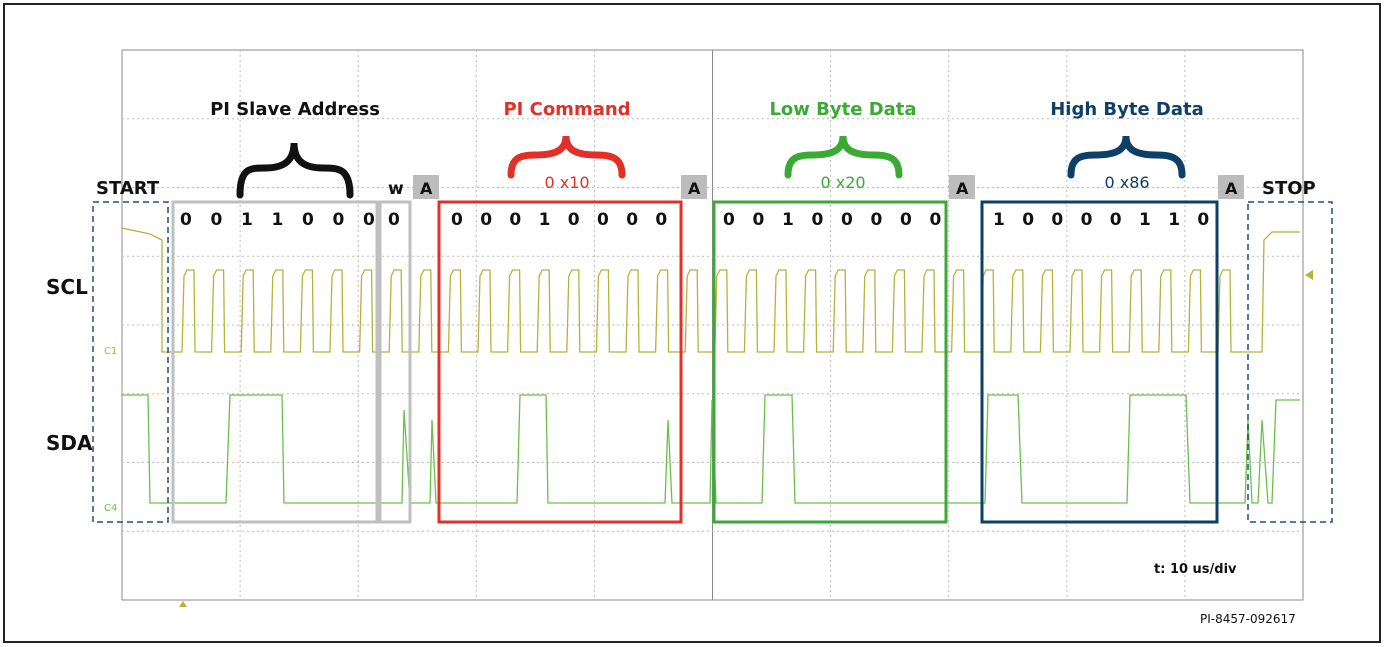 Image resolution: width=1385 pixels, height=647 pixels. What do you see at coordinates (566, 182) in the screenshot?
I see `command-hex: 0 x10` at bounding box center [566, 182].